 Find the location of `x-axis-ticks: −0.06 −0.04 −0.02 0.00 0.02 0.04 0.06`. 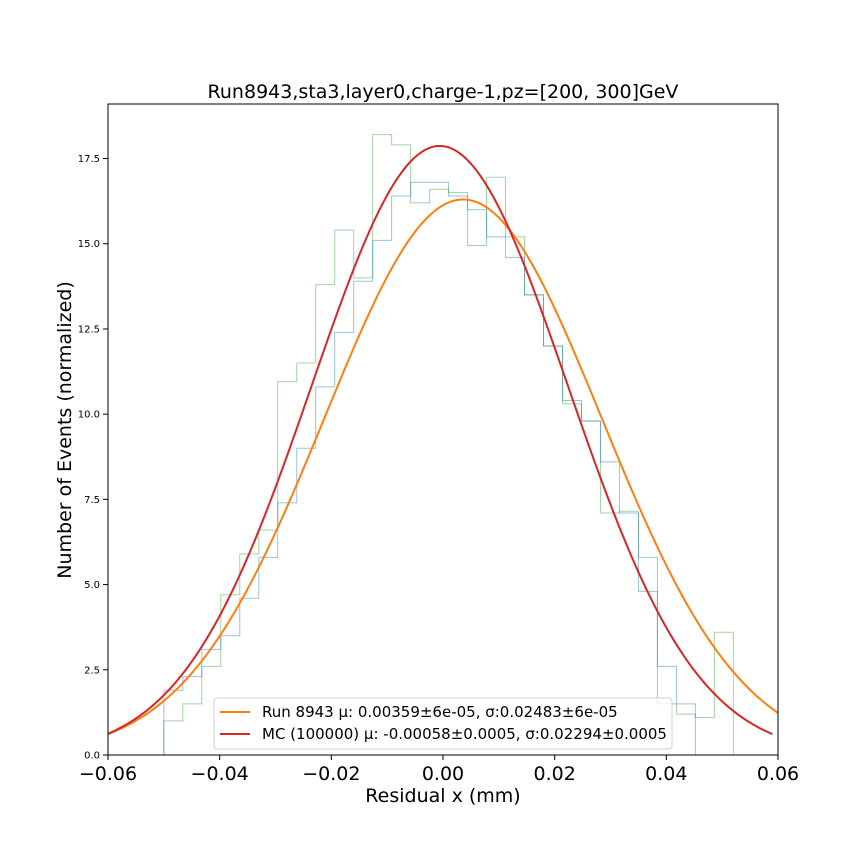

x-axis-ticks: −0.06 −0.04 −0.02 0.00 0.02 0.04 0.06 is located at coordinates (439, 770).